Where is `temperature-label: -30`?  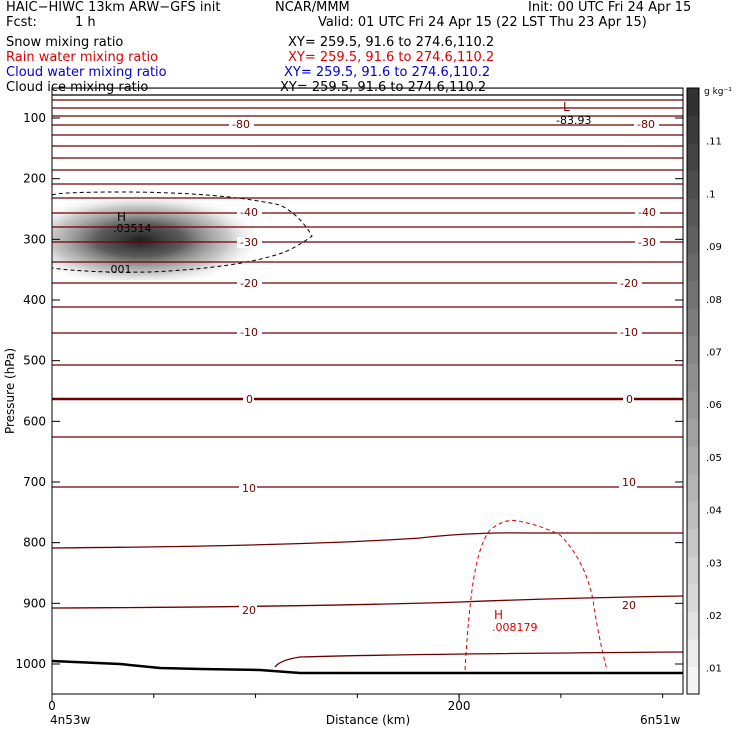 temperature-label: -30 is located at coordinates (647, 242).